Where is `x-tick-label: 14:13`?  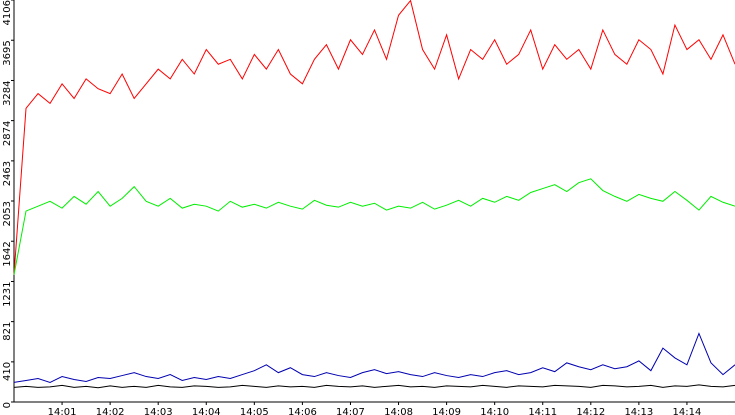
x-tick-label: 14:13 is located at coordinates (638, 411).